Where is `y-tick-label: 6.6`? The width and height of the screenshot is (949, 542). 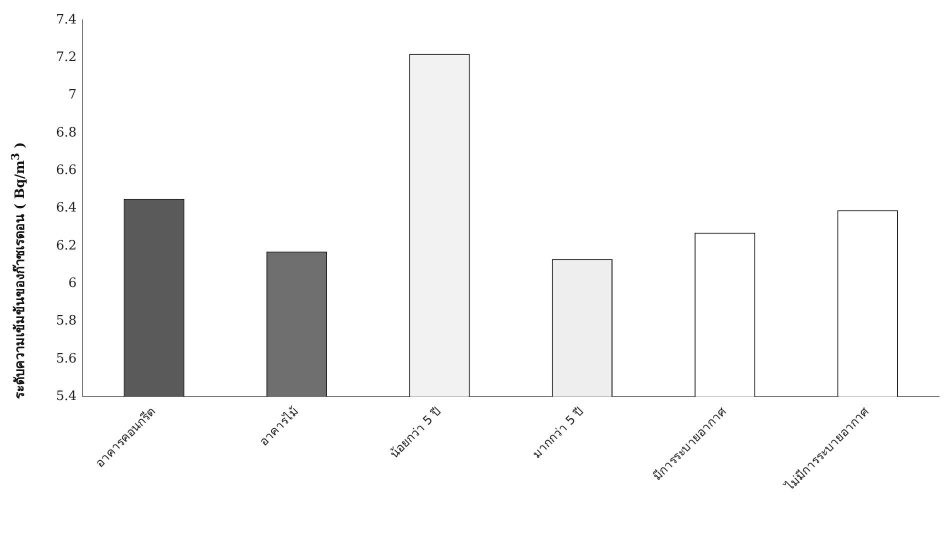 y-tick-label: 6.6 is located at coordinates (66, 170).